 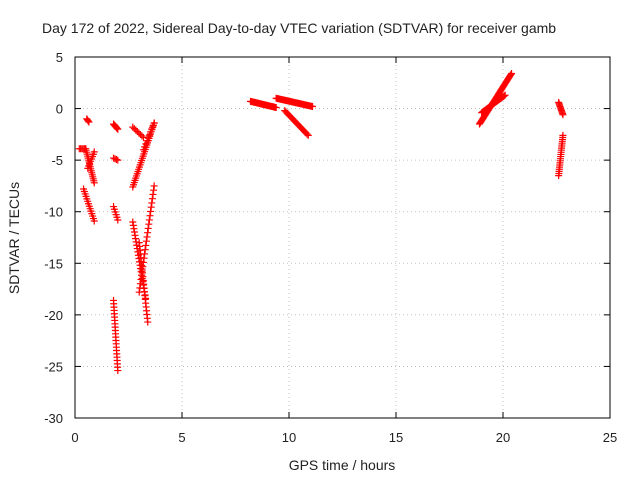 I want to click on y-tick-label: 5, so click(x=59, y=57).